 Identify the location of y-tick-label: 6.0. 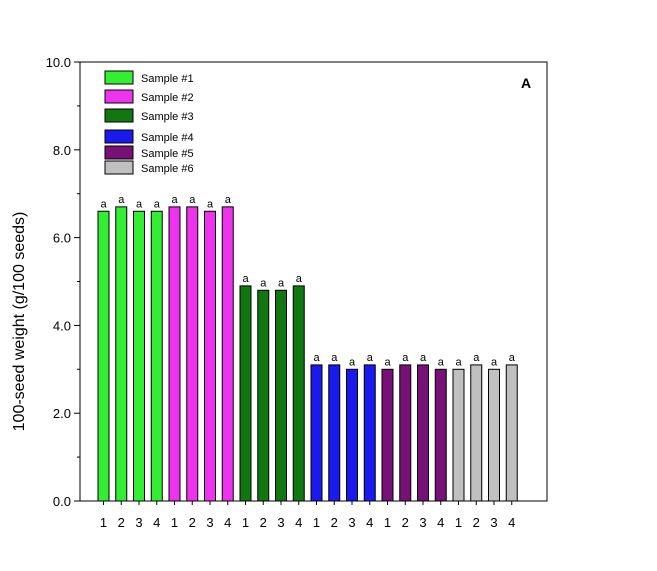
(62, 238).